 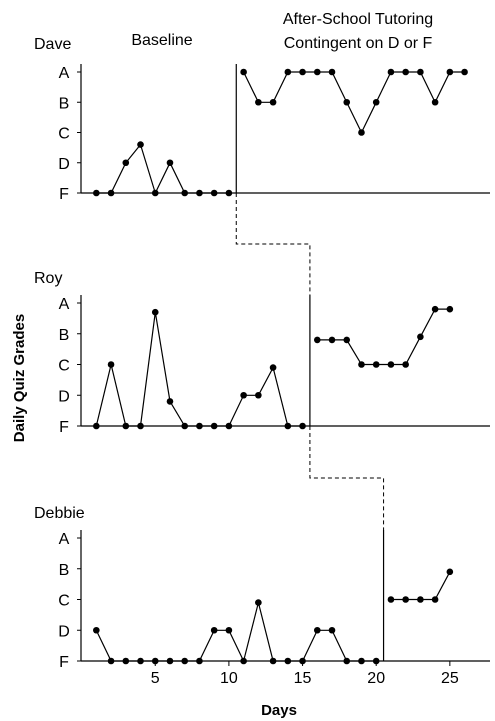 What do you see at coordinates (59, 513) in the screenshot?
I see `panel-name: Debbie` at bounding box center [59, 513].